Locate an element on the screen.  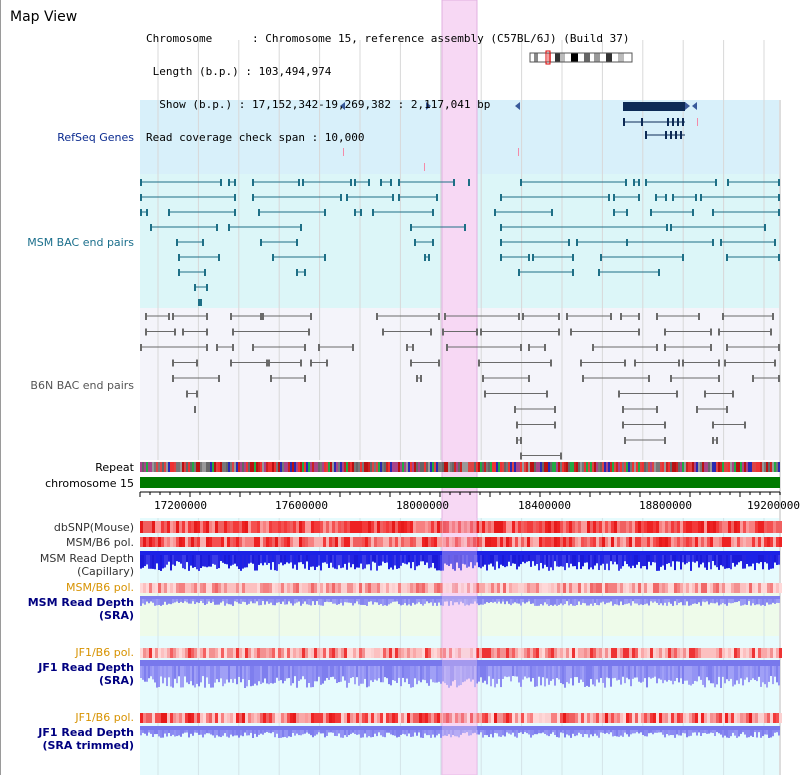
msm-b6-pol-2-track-label: MSM/B6 pol. is located at coordinates (100, 587).